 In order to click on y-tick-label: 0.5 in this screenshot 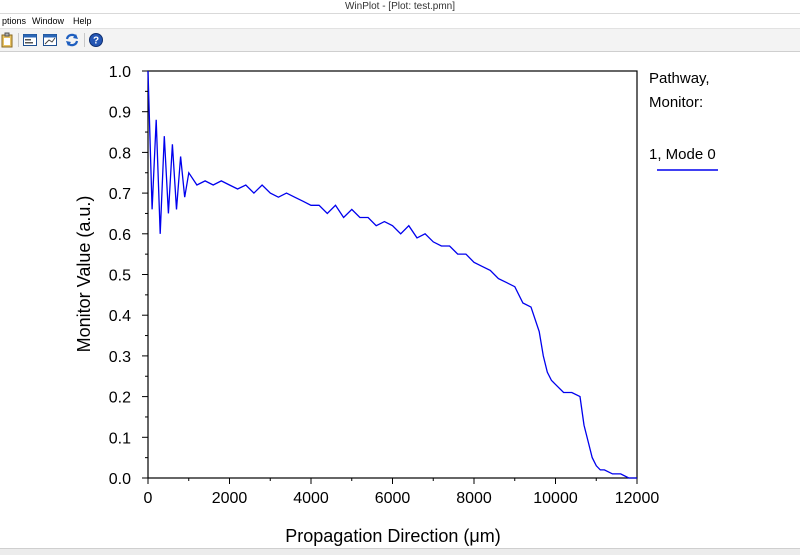, I will do `click(120, 276)`.